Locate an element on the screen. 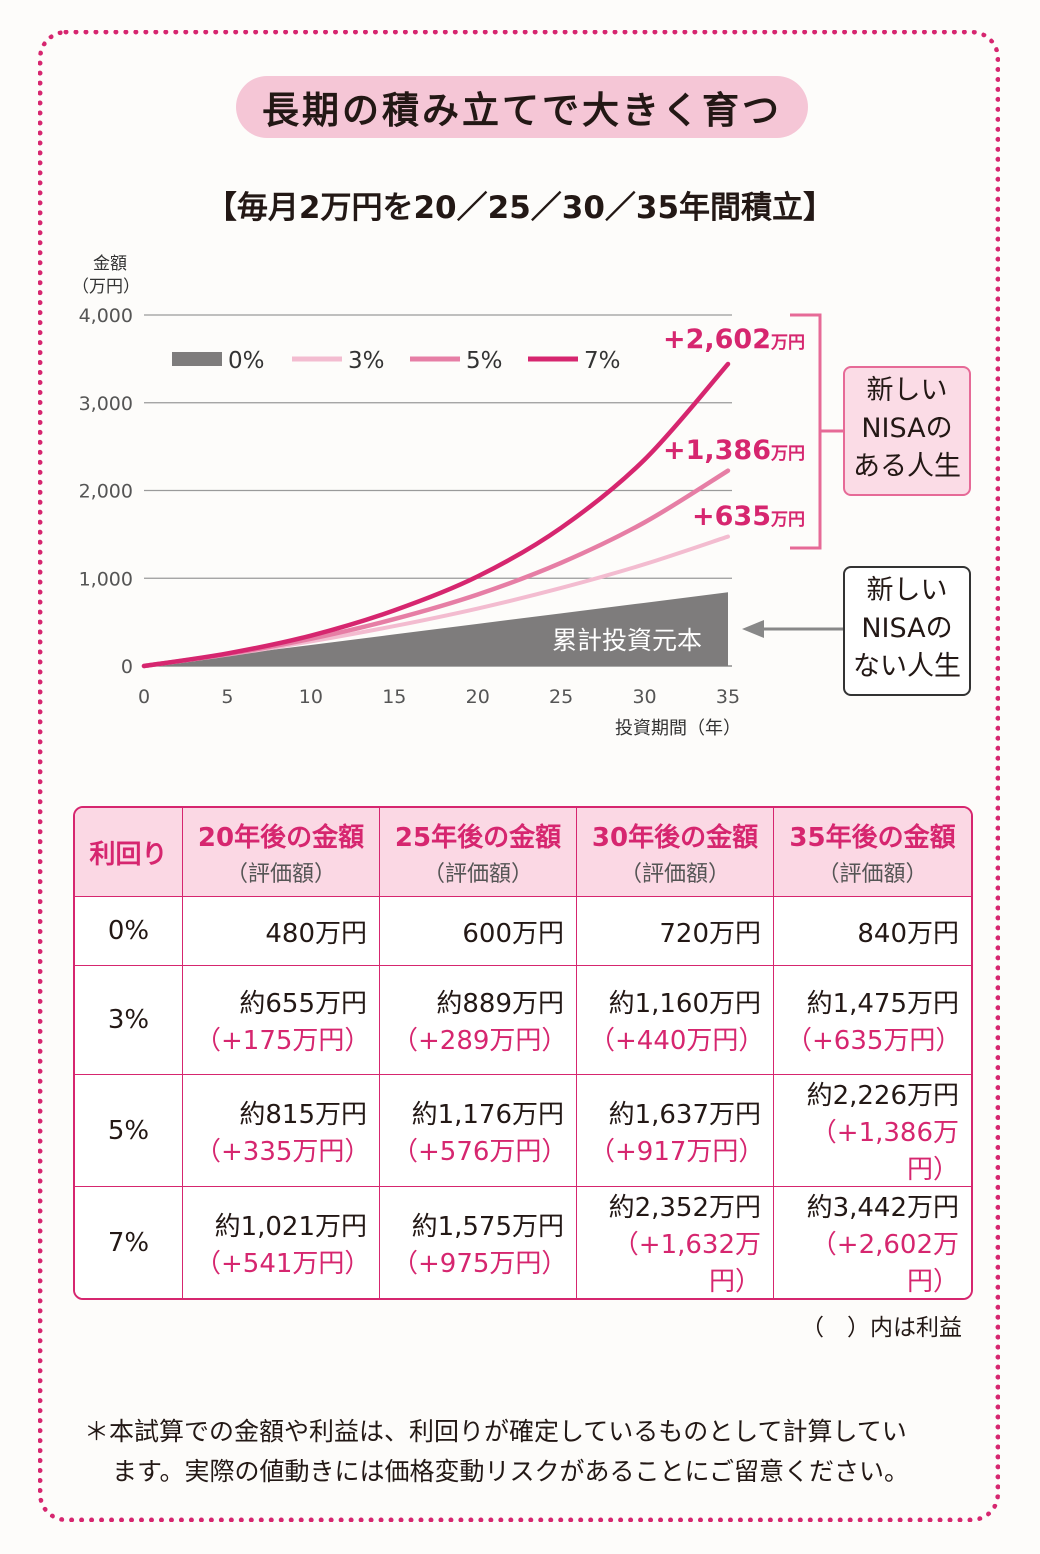  value-cell: 600万円 is located at coordinates (478, 931).